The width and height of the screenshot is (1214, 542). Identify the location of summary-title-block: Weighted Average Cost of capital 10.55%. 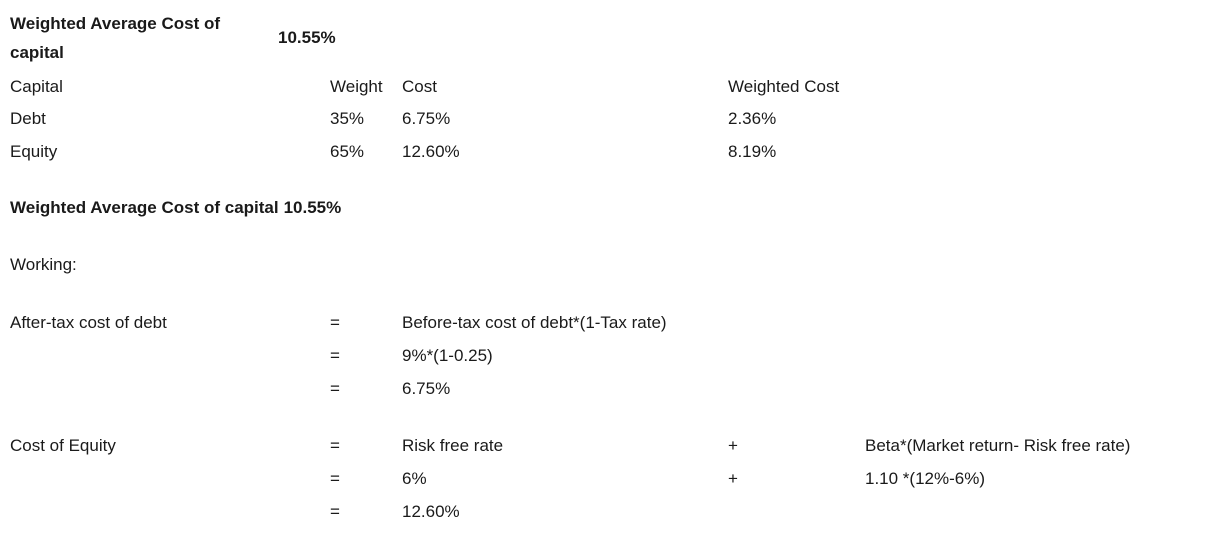
(173, 38).